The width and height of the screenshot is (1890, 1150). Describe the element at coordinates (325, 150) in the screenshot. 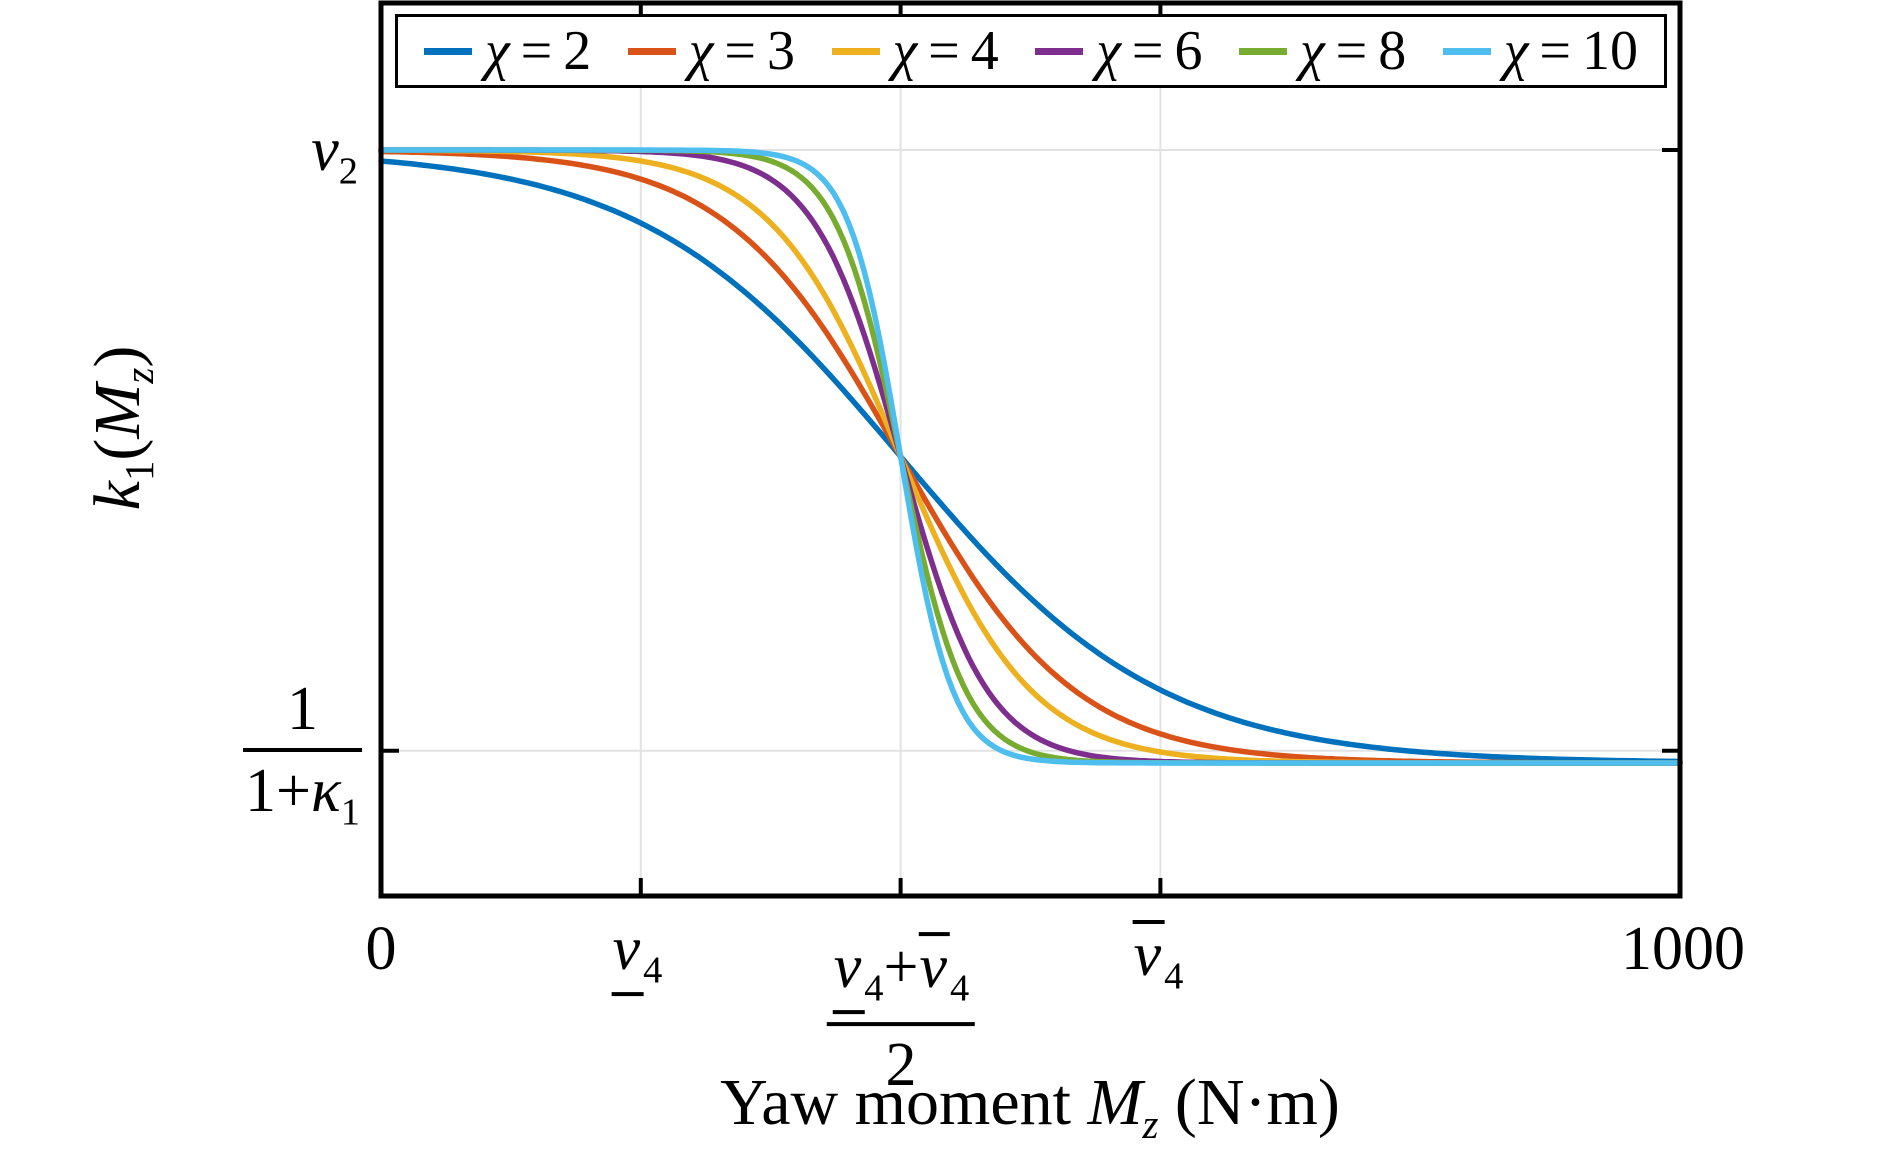

I see `v2-base: v` at that location.